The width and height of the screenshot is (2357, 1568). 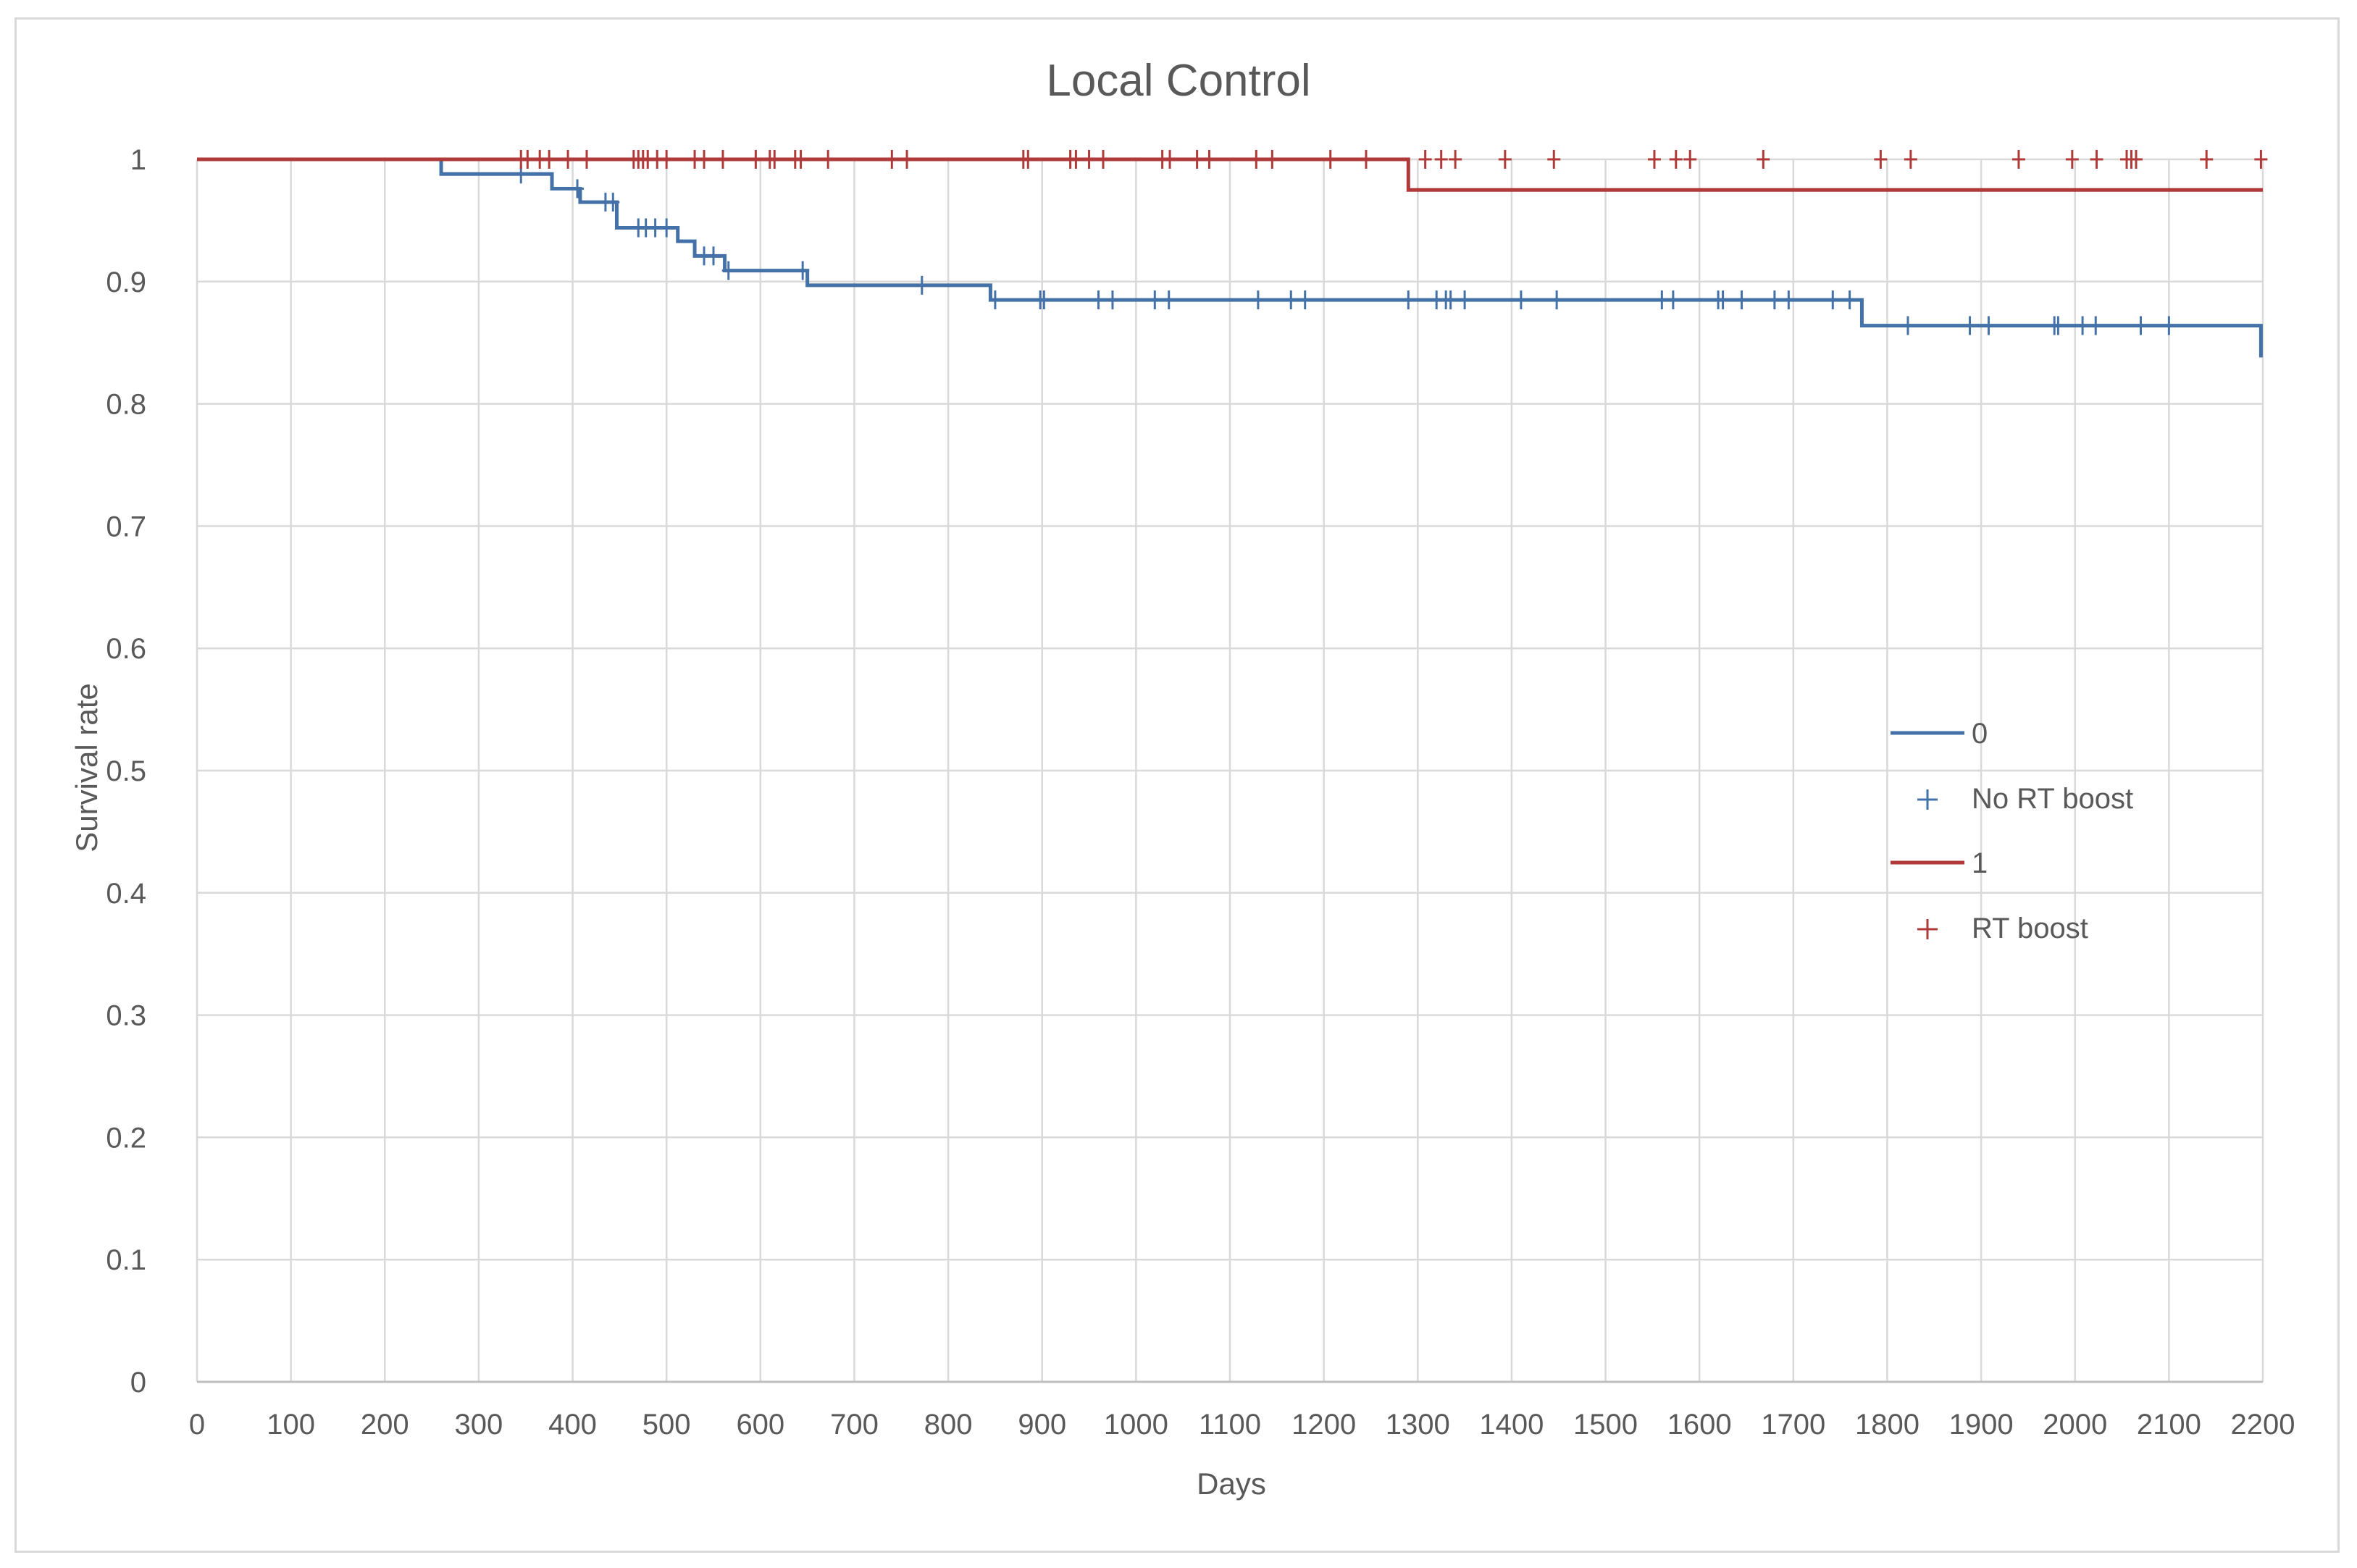 I want to click on x-axis-title: Days, so click(x=1231, y=1484).